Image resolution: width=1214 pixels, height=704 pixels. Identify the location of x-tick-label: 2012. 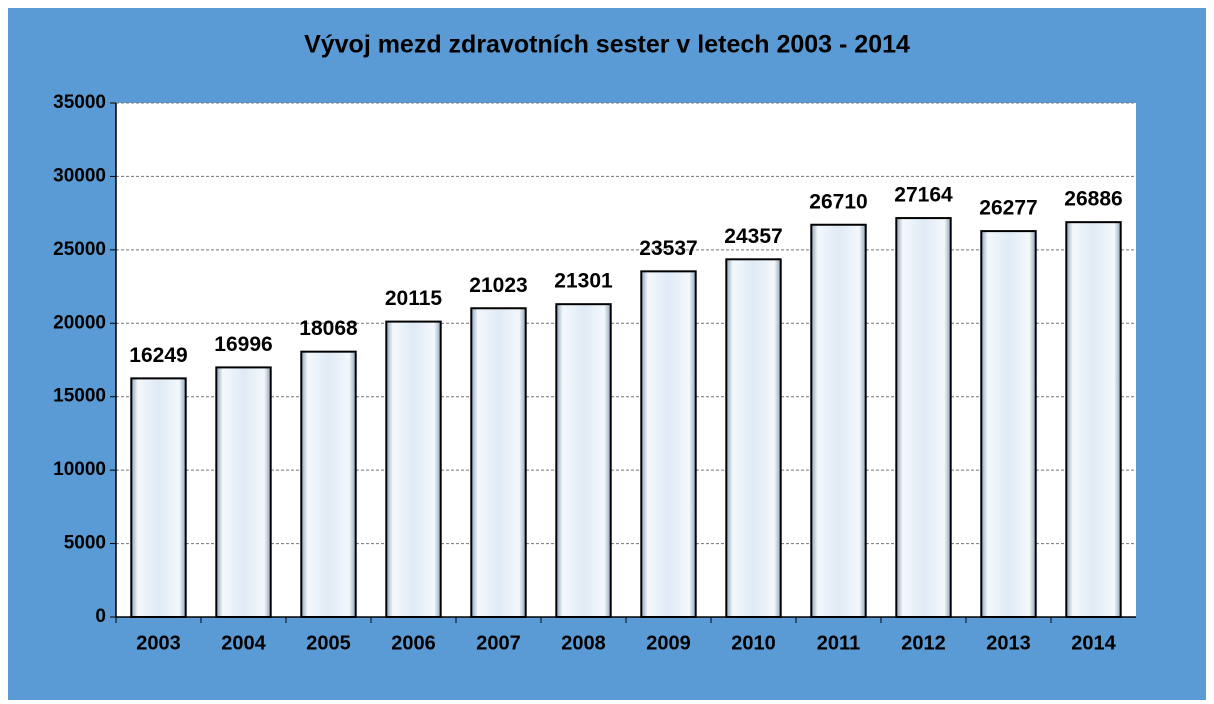
(923, 643).